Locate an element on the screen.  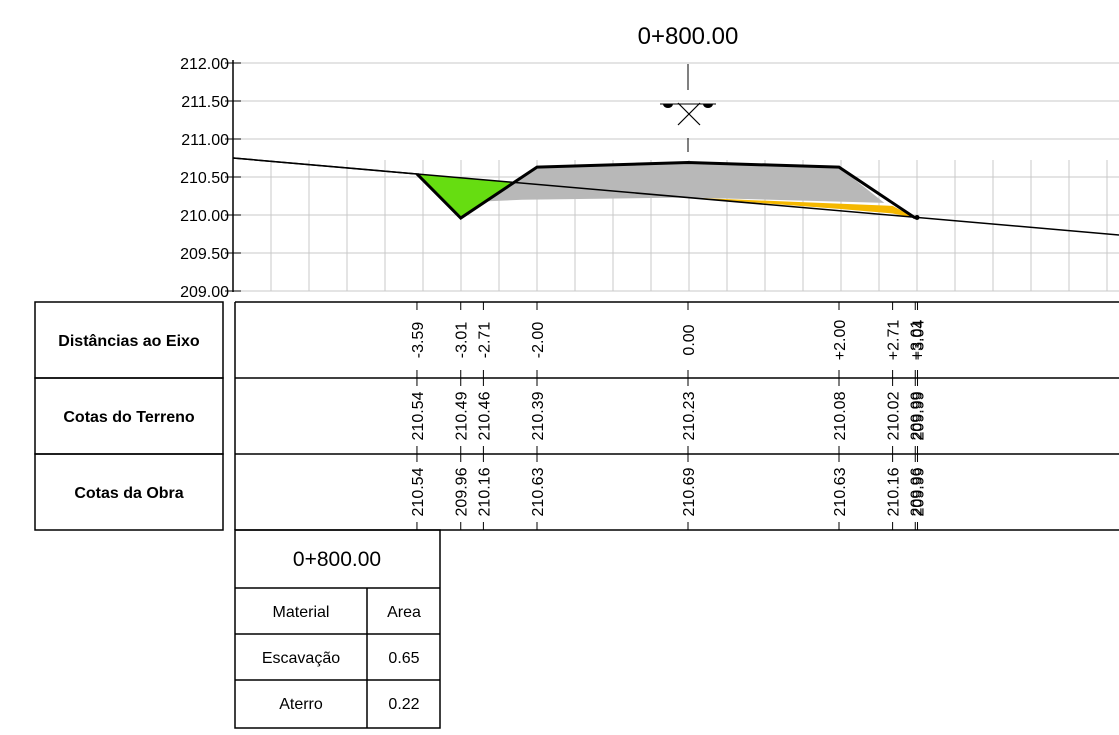
axis-label: 211.00 is located at coordinates (205, 140).